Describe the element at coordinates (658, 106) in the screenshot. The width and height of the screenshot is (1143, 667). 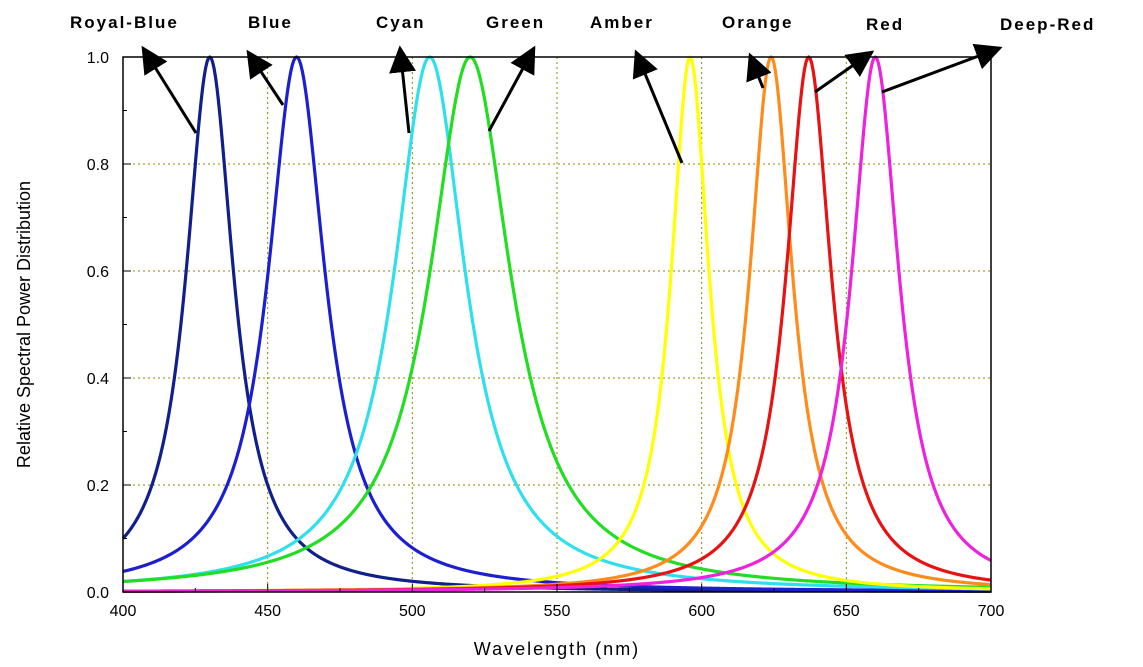
I see `pointer-arrow-amber` at that location.